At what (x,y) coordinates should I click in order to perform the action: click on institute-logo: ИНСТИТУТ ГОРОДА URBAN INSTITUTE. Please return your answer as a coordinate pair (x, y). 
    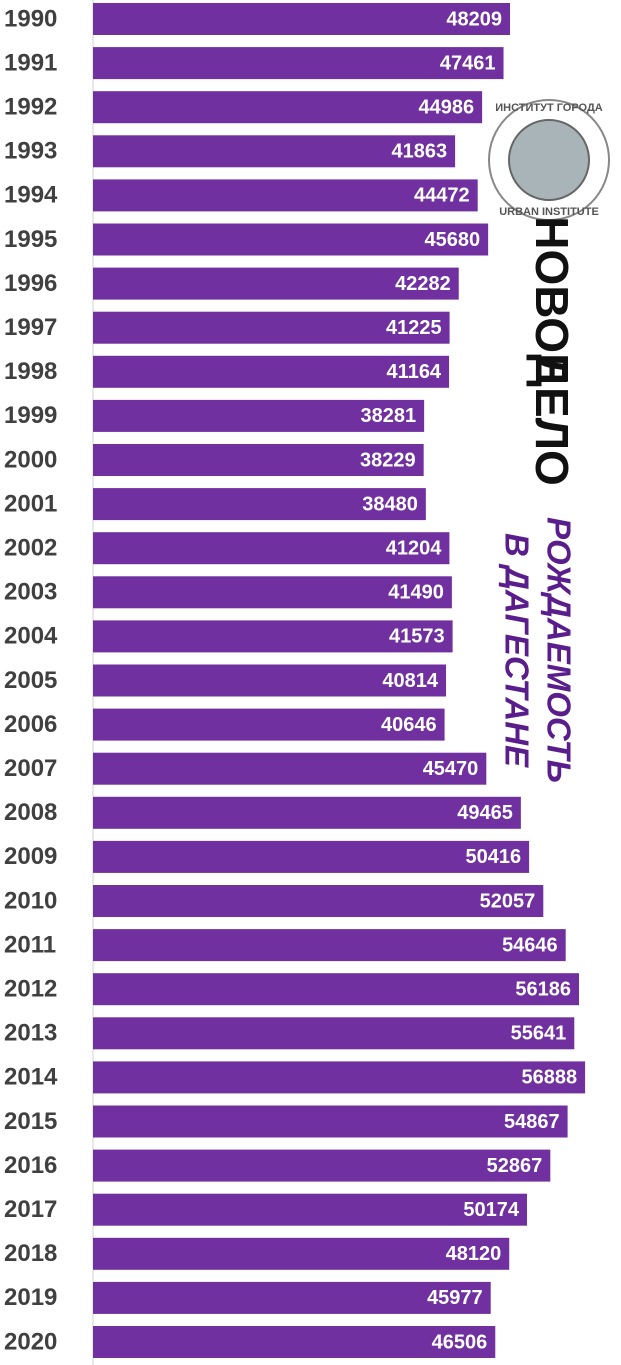
    Looking at the image, I should click on (549, 160).